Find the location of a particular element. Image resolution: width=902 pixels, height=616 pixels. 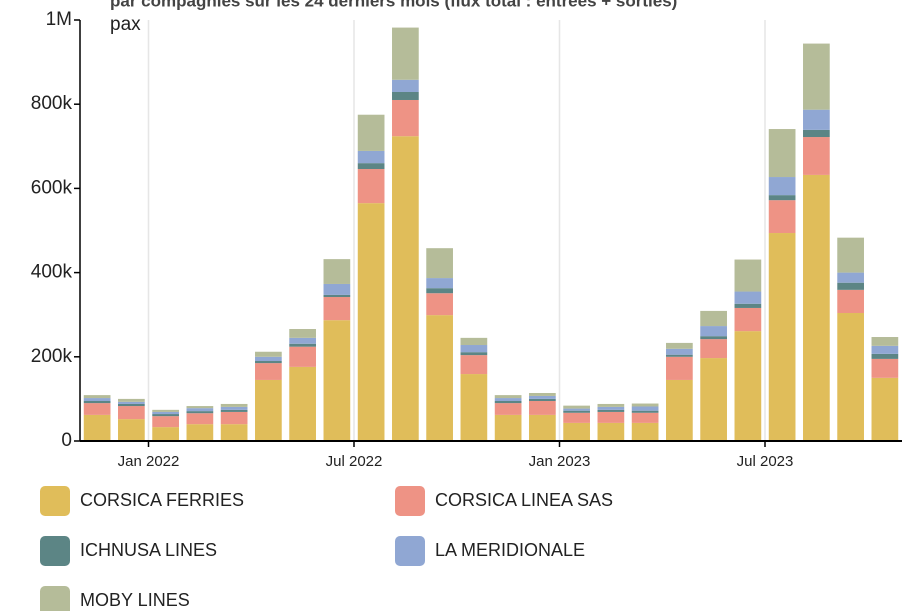

y-tick-label: 800k is located at coordinates (52, 103).